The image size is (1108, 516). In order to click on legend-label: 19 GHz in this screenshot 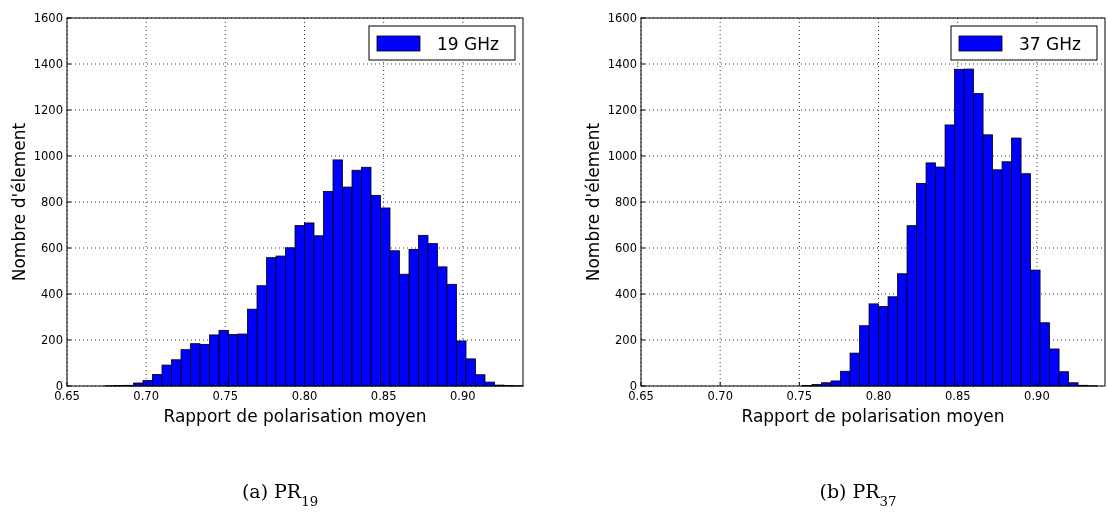, I will do `click(468, 44)`.